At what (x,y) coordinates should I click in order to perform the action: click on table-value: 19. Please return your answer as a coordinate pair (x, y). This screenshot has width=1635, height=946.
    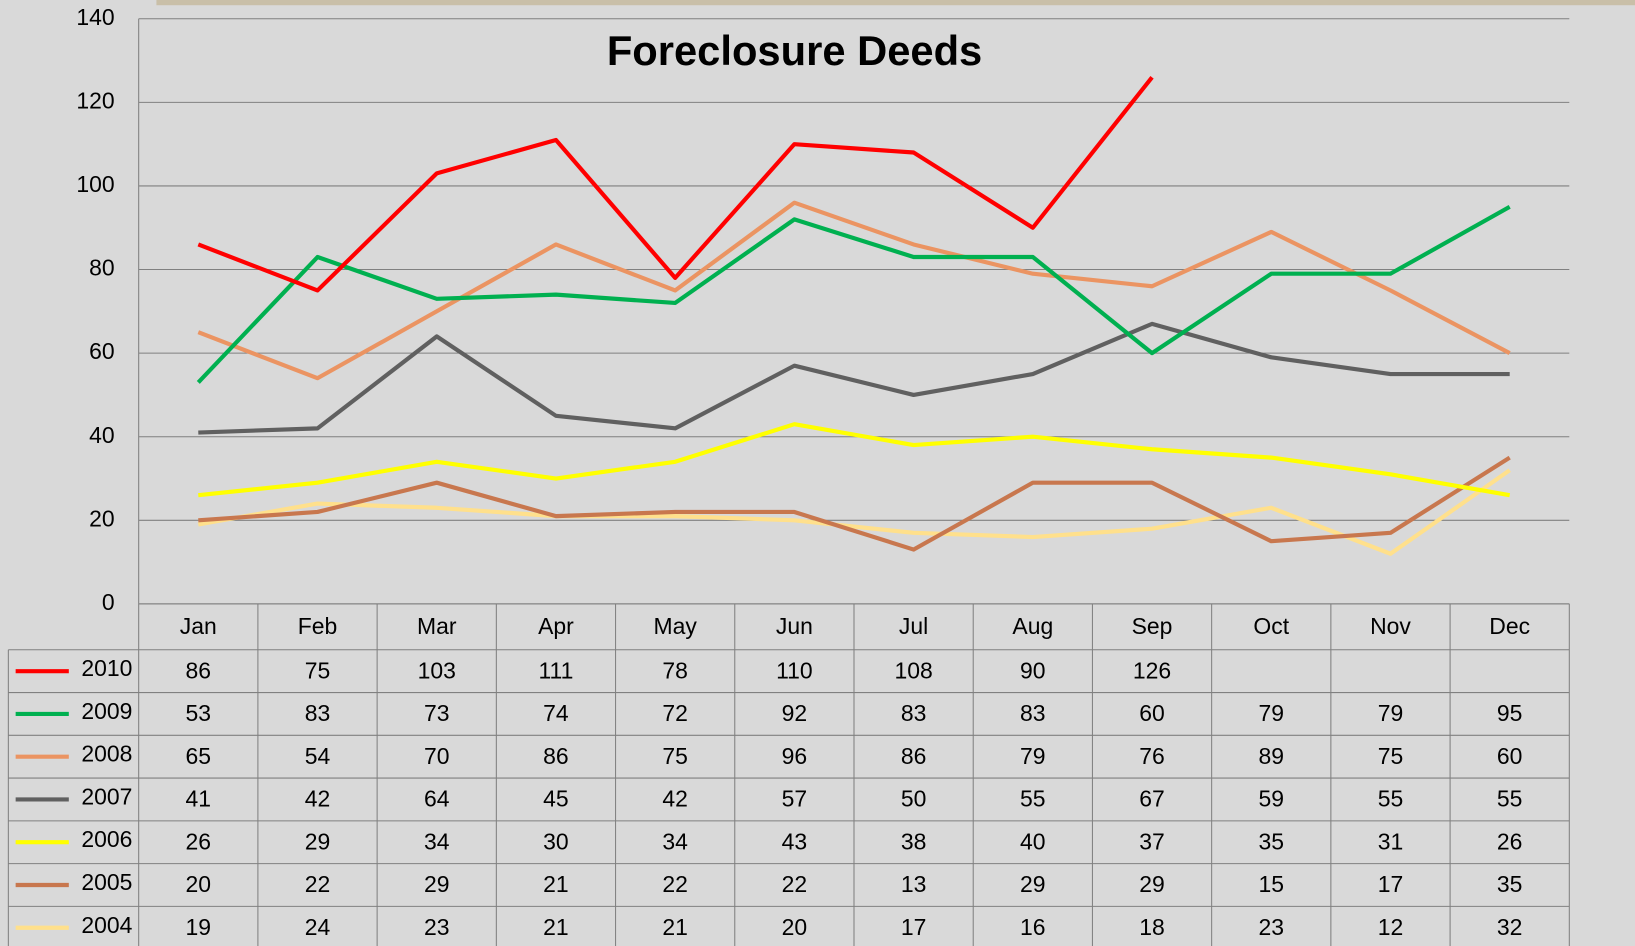
    Looking at the image, I should click on (199, 927).